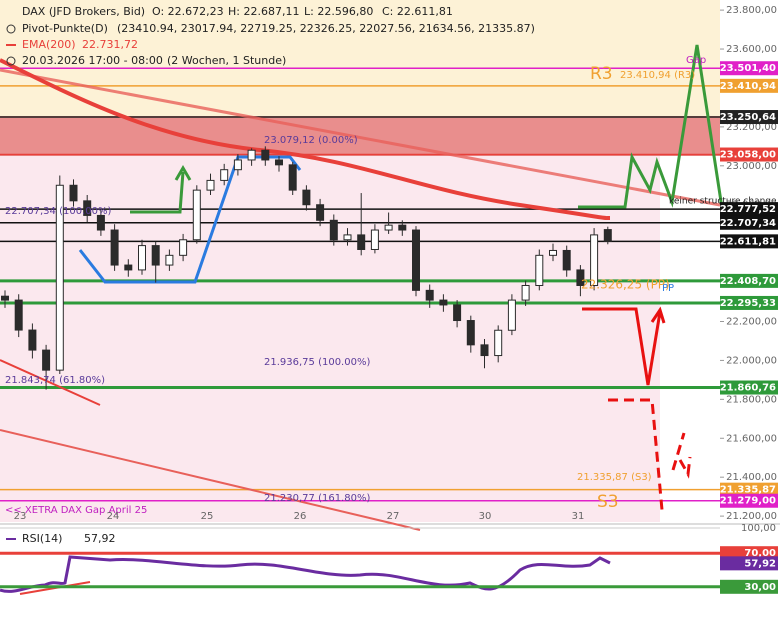 This screenshot has width=780, height=625. What do you see at coordinates (92, 60) in the screenshot?
I see `legend-name: 20.03.2026 17:00 - 08:00` at bounding box center [92, 60].